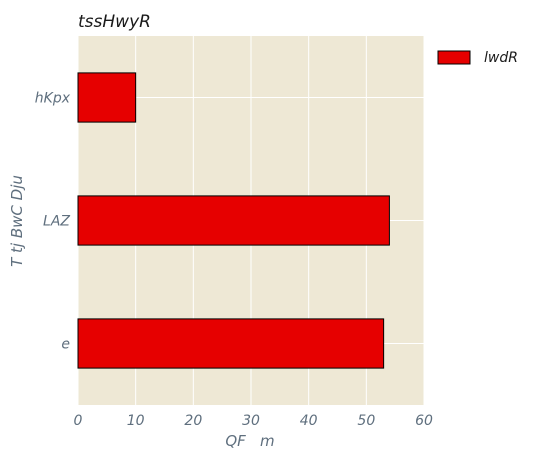  Describe the element at coordinates (249, 441) in the screenshot. I see `x-axis-label: QF m` at that location.